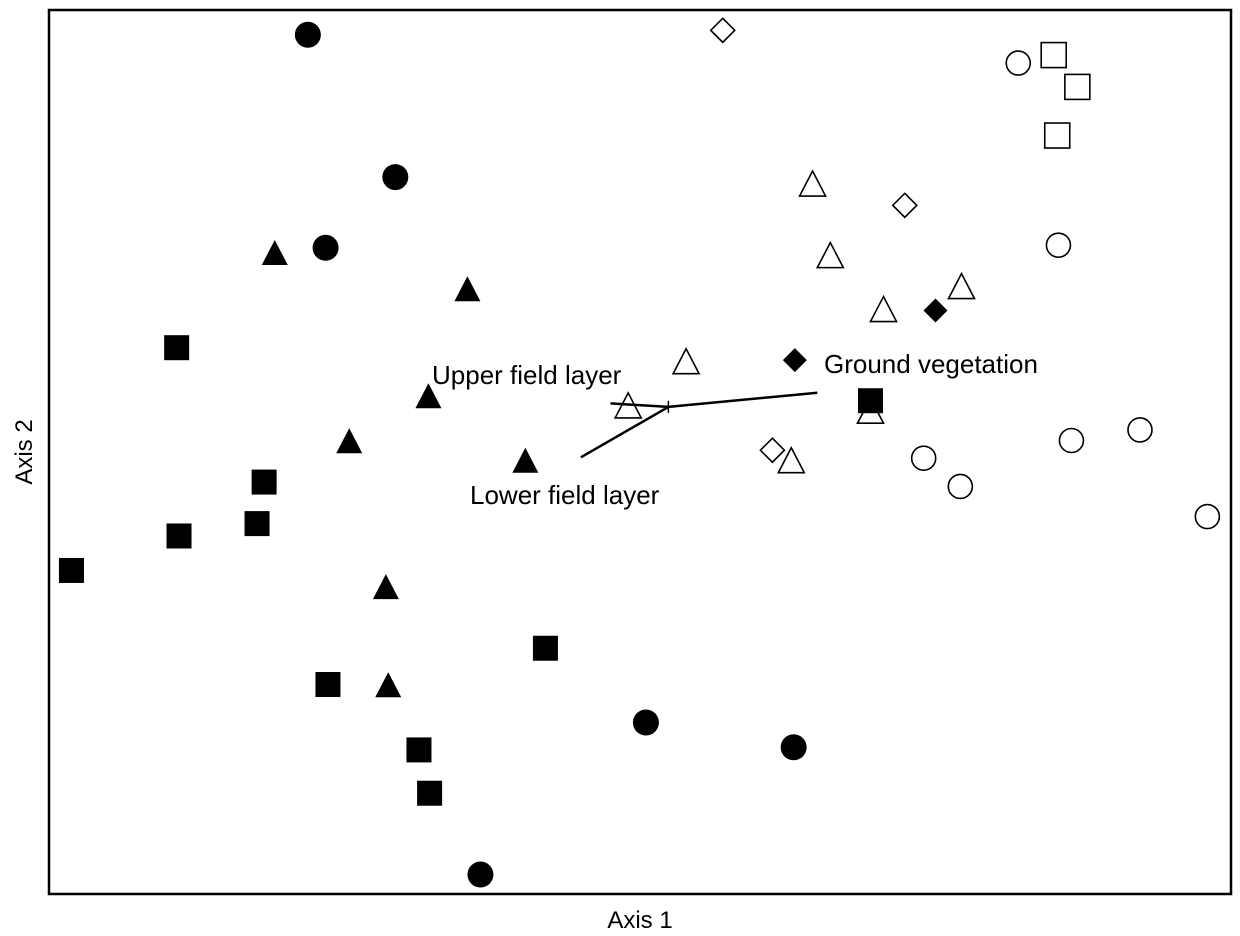 This screenshot has height=936, width=1240. I want to click on vector-label-upper-field-layer: Upper field layer, so click(527, 375).